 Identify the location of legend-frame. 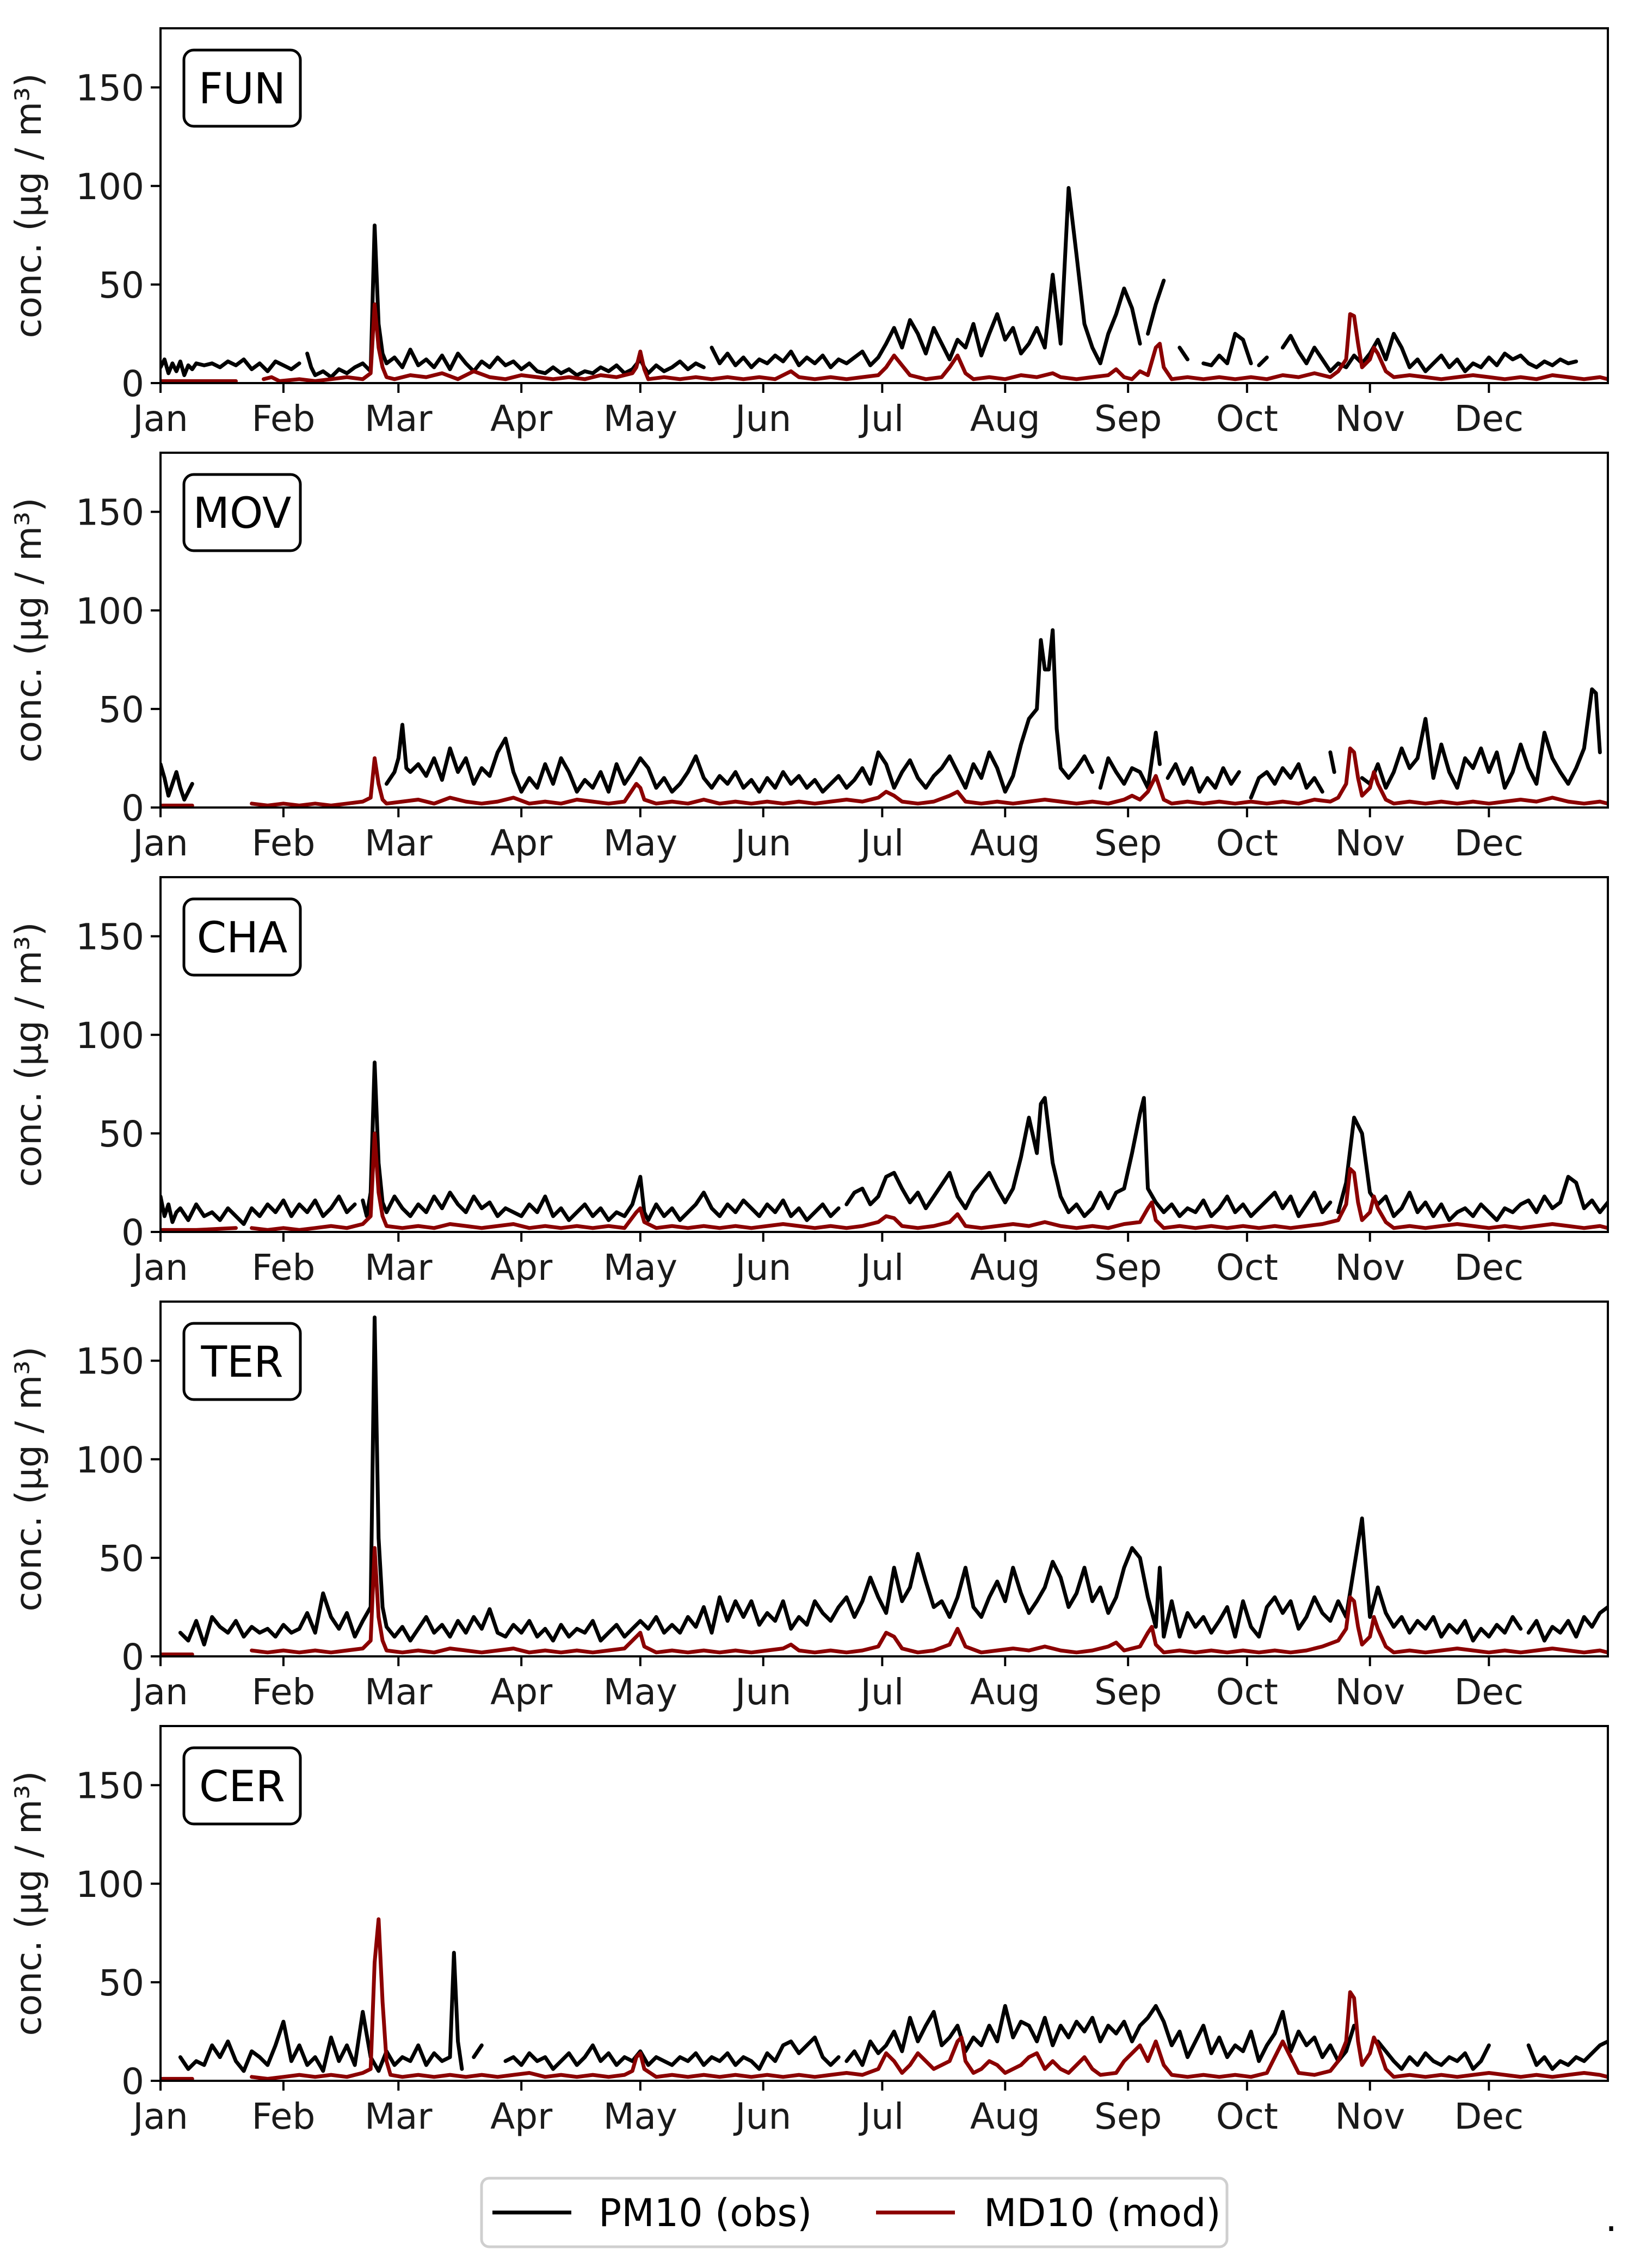
(854, 2212).